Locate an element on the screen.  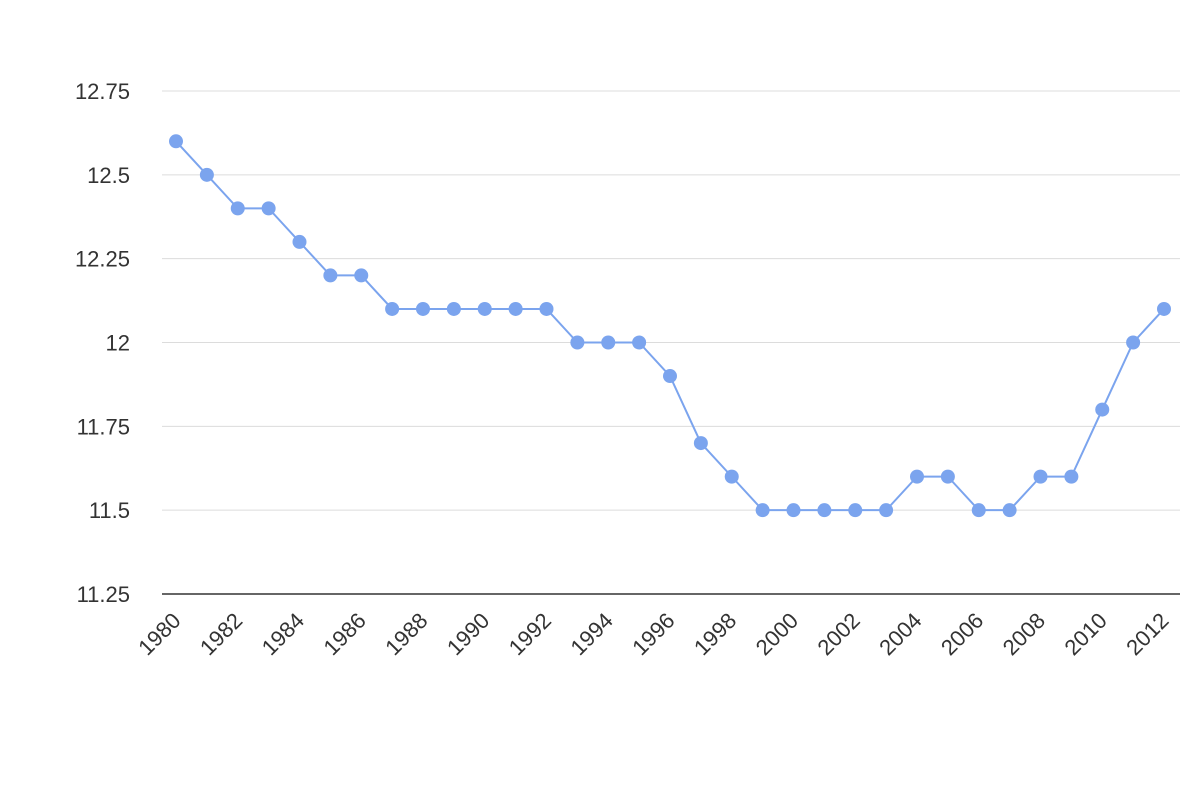
x-tick-label: 1980 is located at coordinates (159, 634).